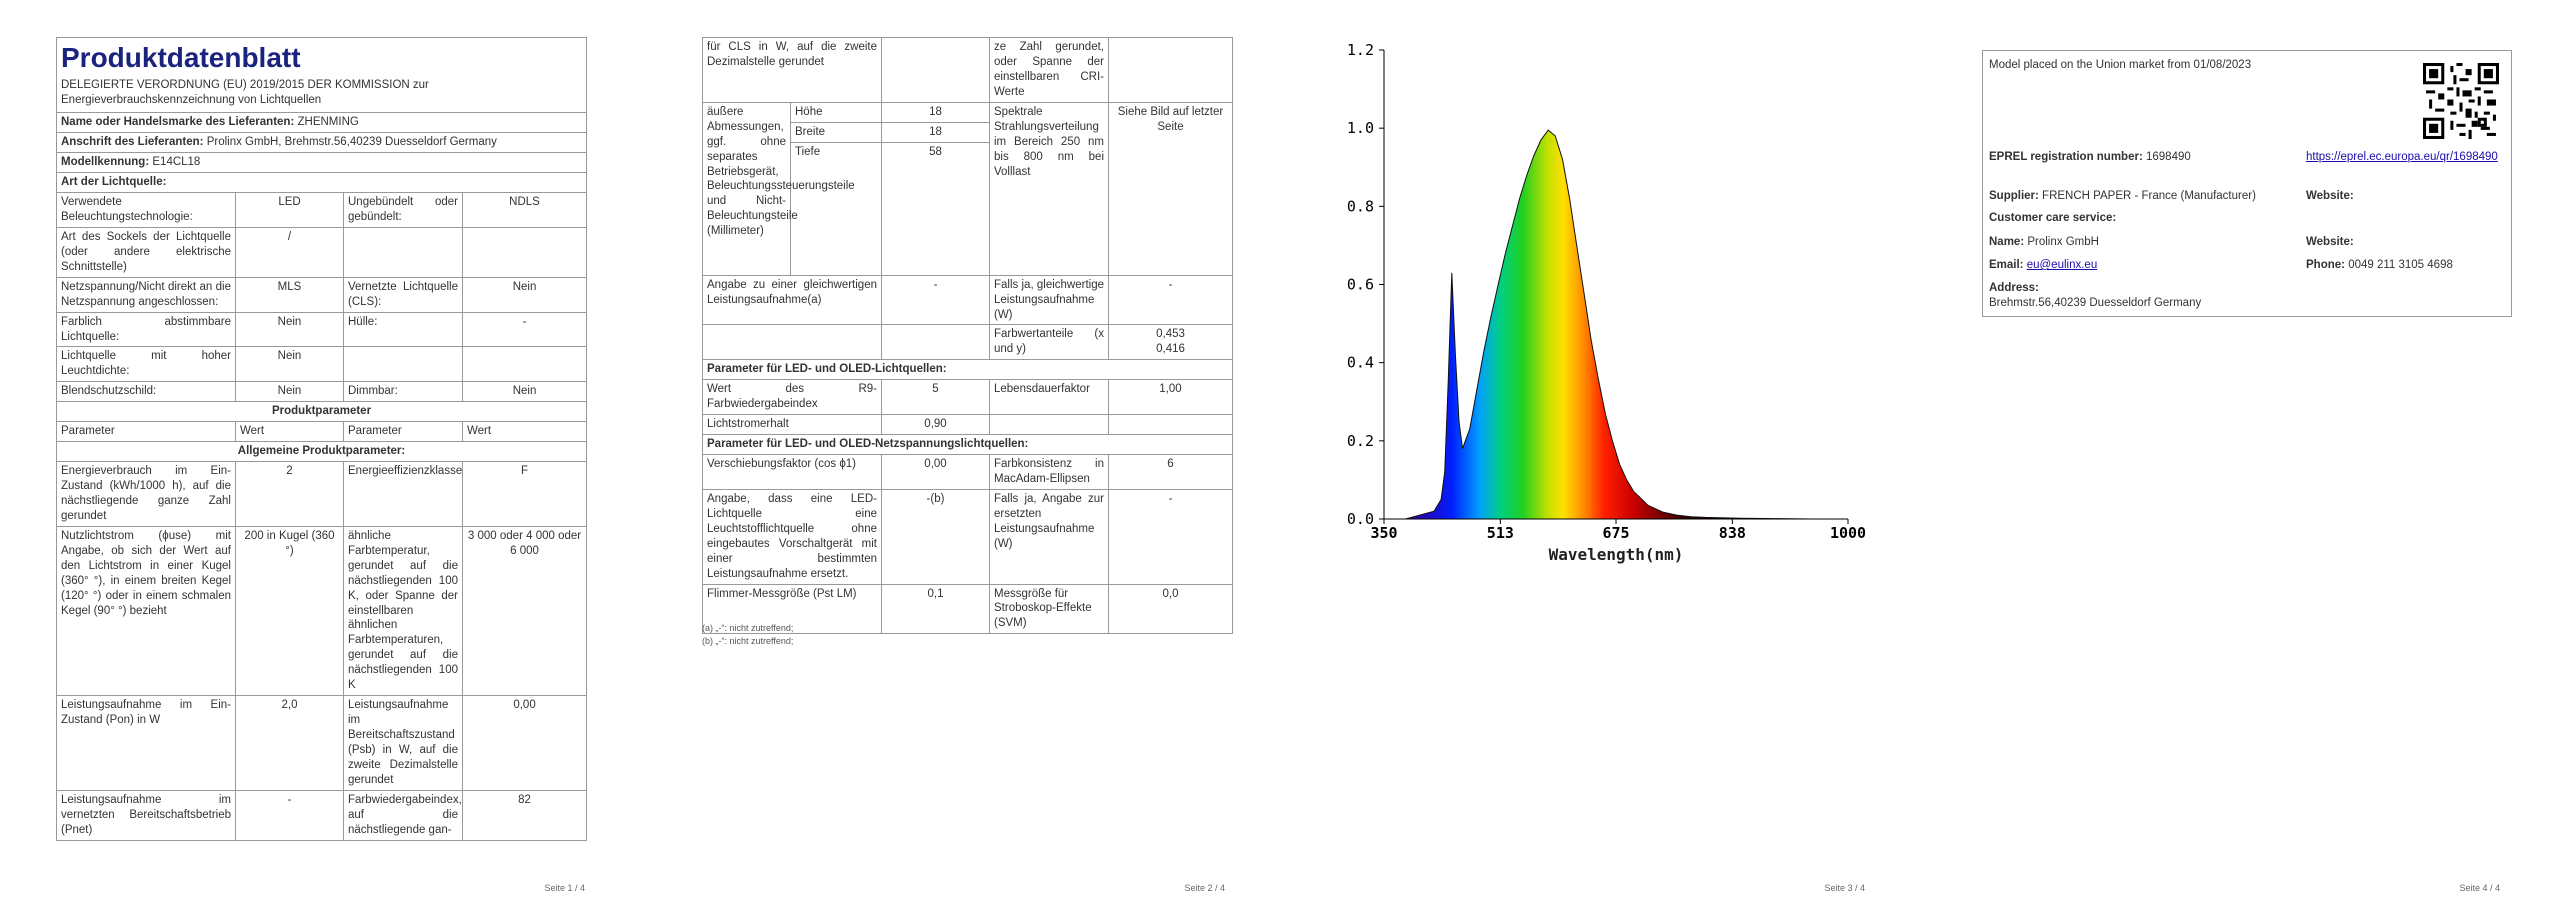  I want to click on qr-code-icon, so click(2461, 101).